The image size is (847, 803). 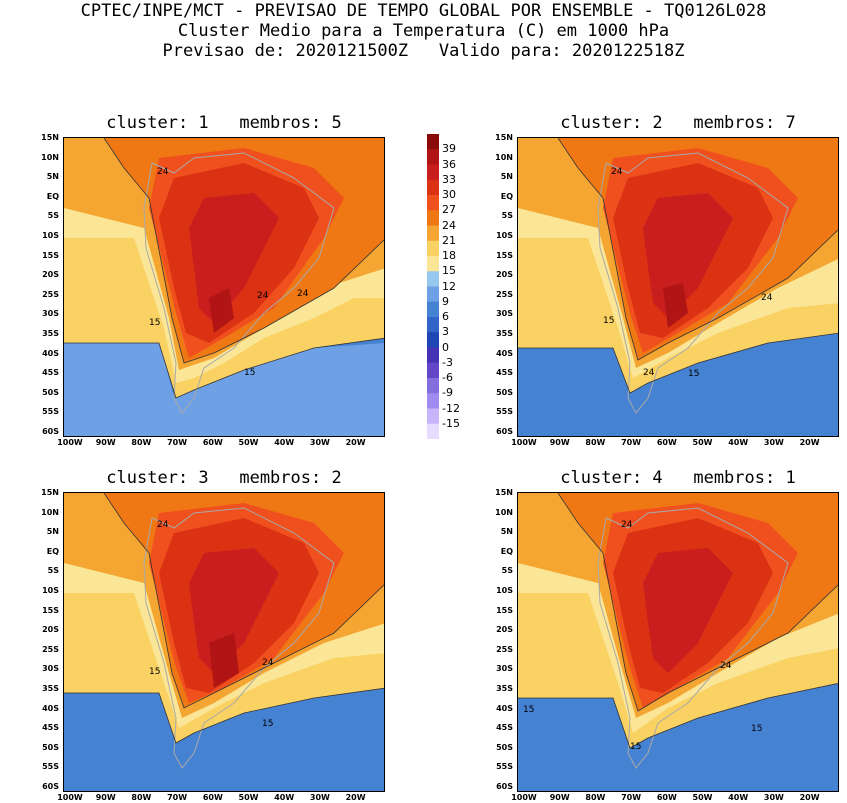 I want to click on contour-label-1d: 15, so click(x=154, y=323).